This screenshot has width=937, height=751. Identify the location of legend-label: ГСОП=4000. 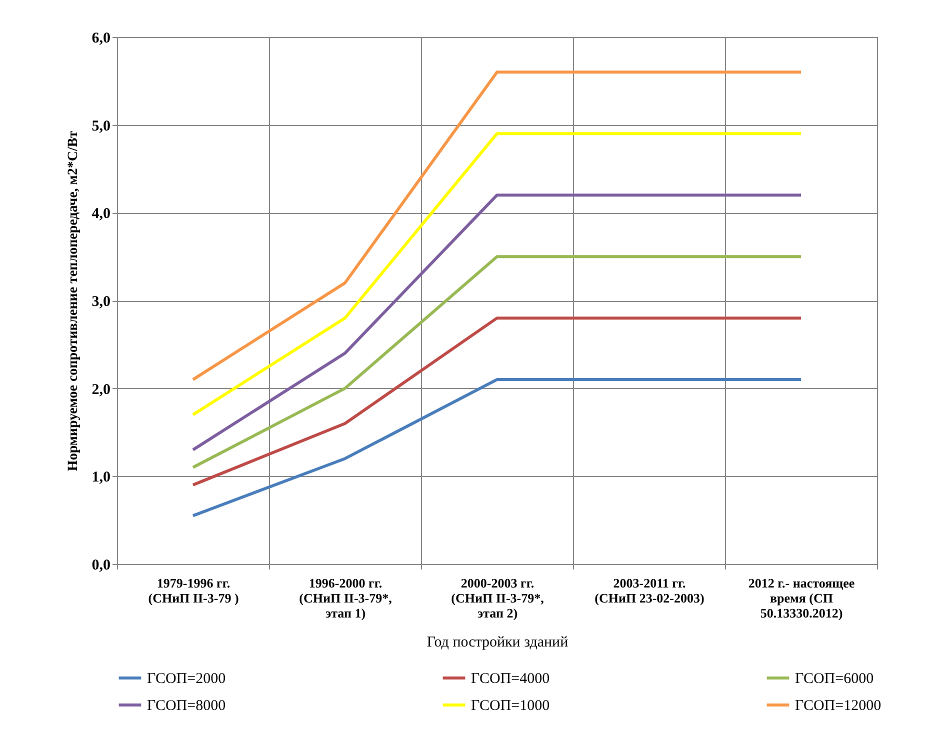
(510, 679).